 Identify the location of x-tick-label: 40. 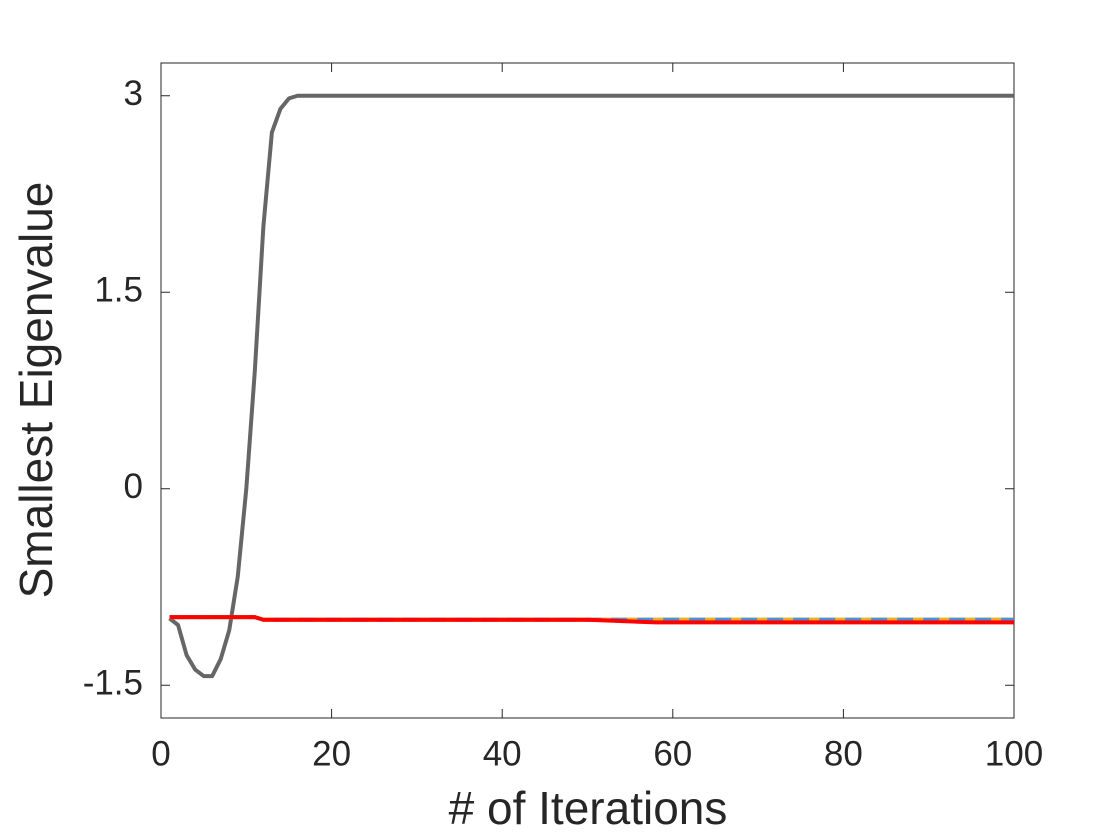
(502, 753).